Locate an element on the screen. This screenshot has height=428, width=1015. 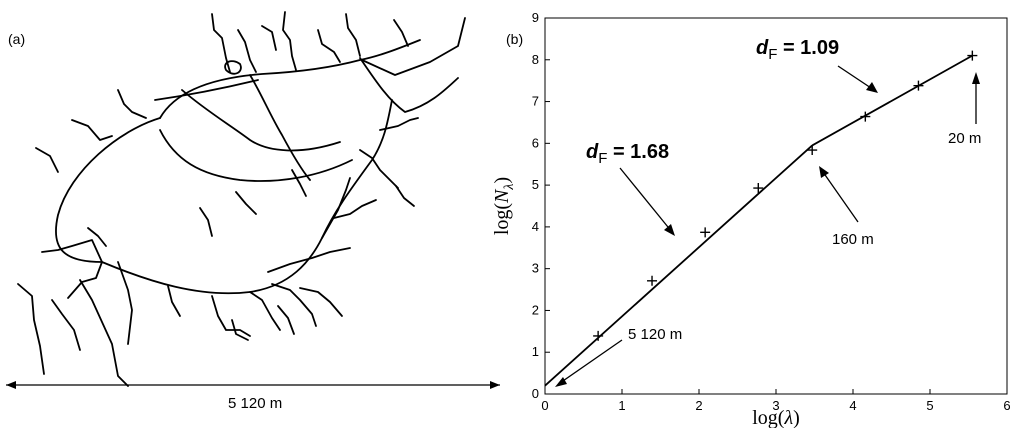
x-tick-label: 4 is located at coordinates (852, 405).